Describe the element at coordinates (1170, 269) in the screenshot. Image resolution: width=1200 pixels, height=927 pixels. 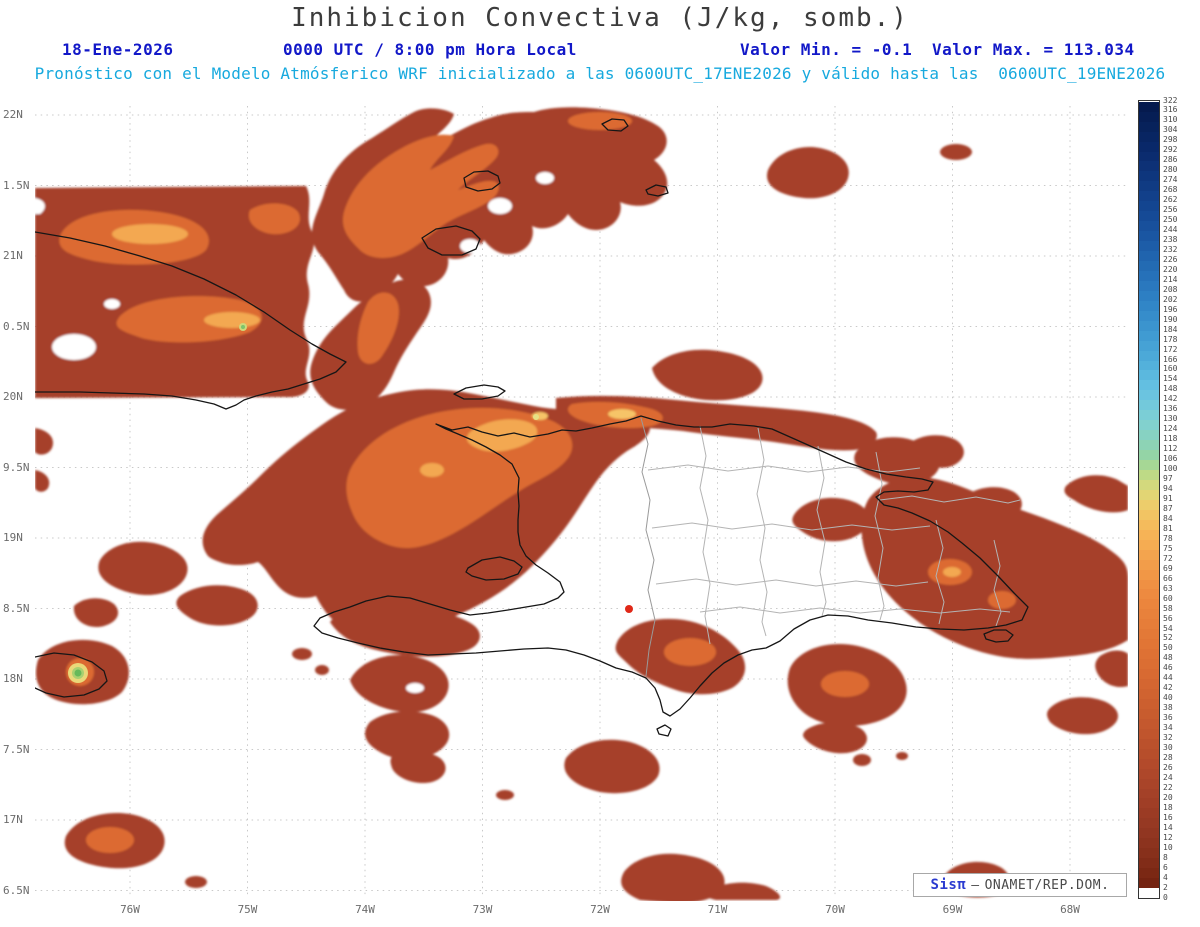
I see `colorbar-tick-label: 220` at that location.